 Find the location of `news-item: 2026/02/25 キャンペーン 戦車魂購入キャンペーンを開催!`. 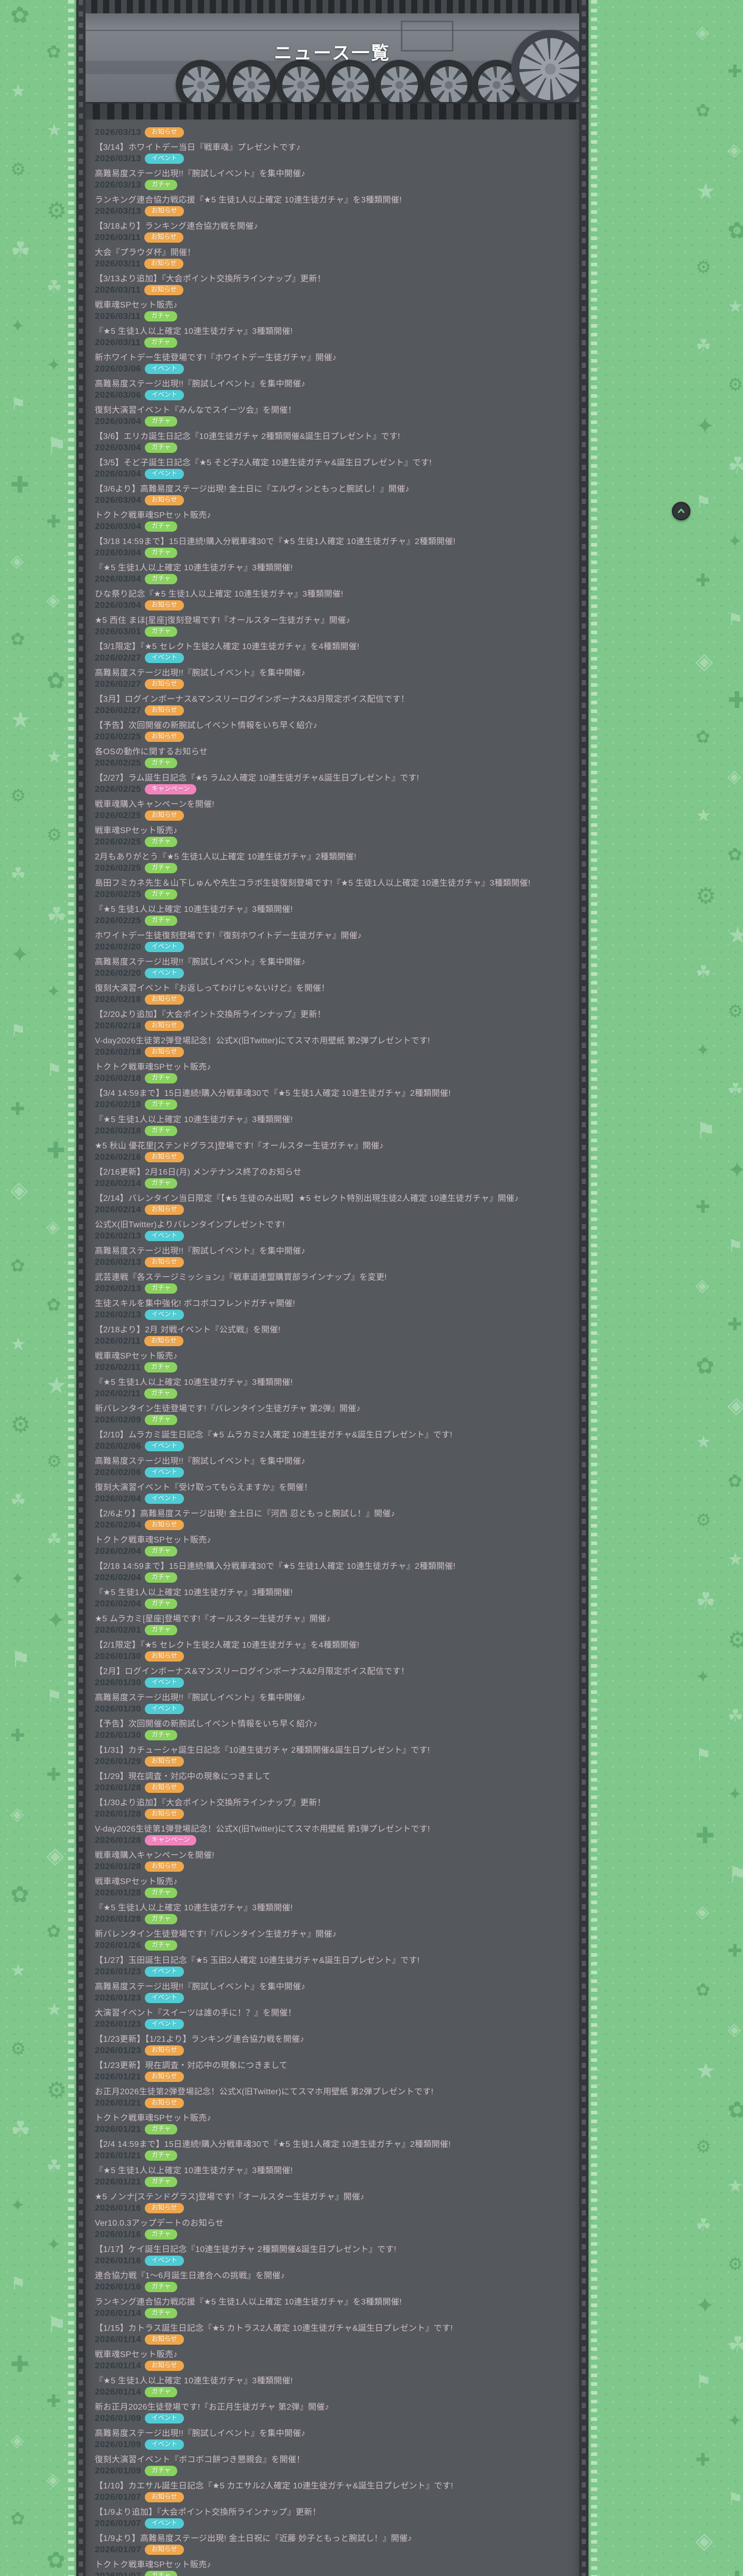

news-item: 2026/02/25 キャンペーン 戦車魂購入キャンペーンを開催! is located at coordinates (332, 797).